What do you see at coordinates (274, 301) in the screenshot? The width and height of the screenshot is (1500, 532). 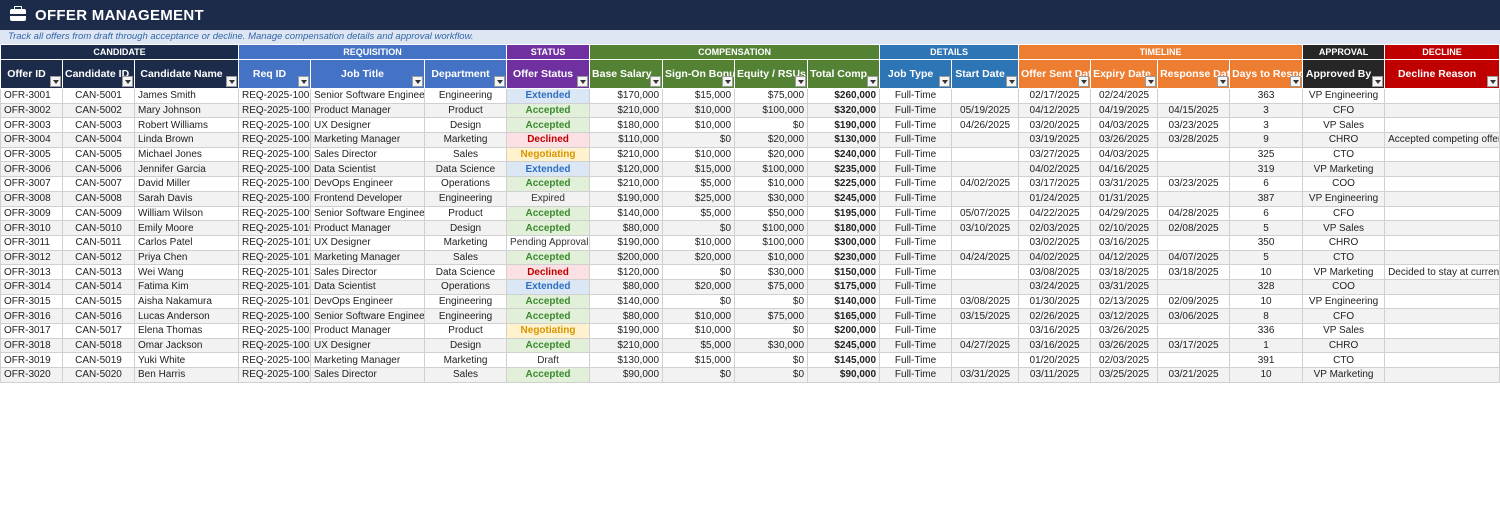 I see `cell-req-id: REQ-2025-1015` at bounding box center [274, 301].